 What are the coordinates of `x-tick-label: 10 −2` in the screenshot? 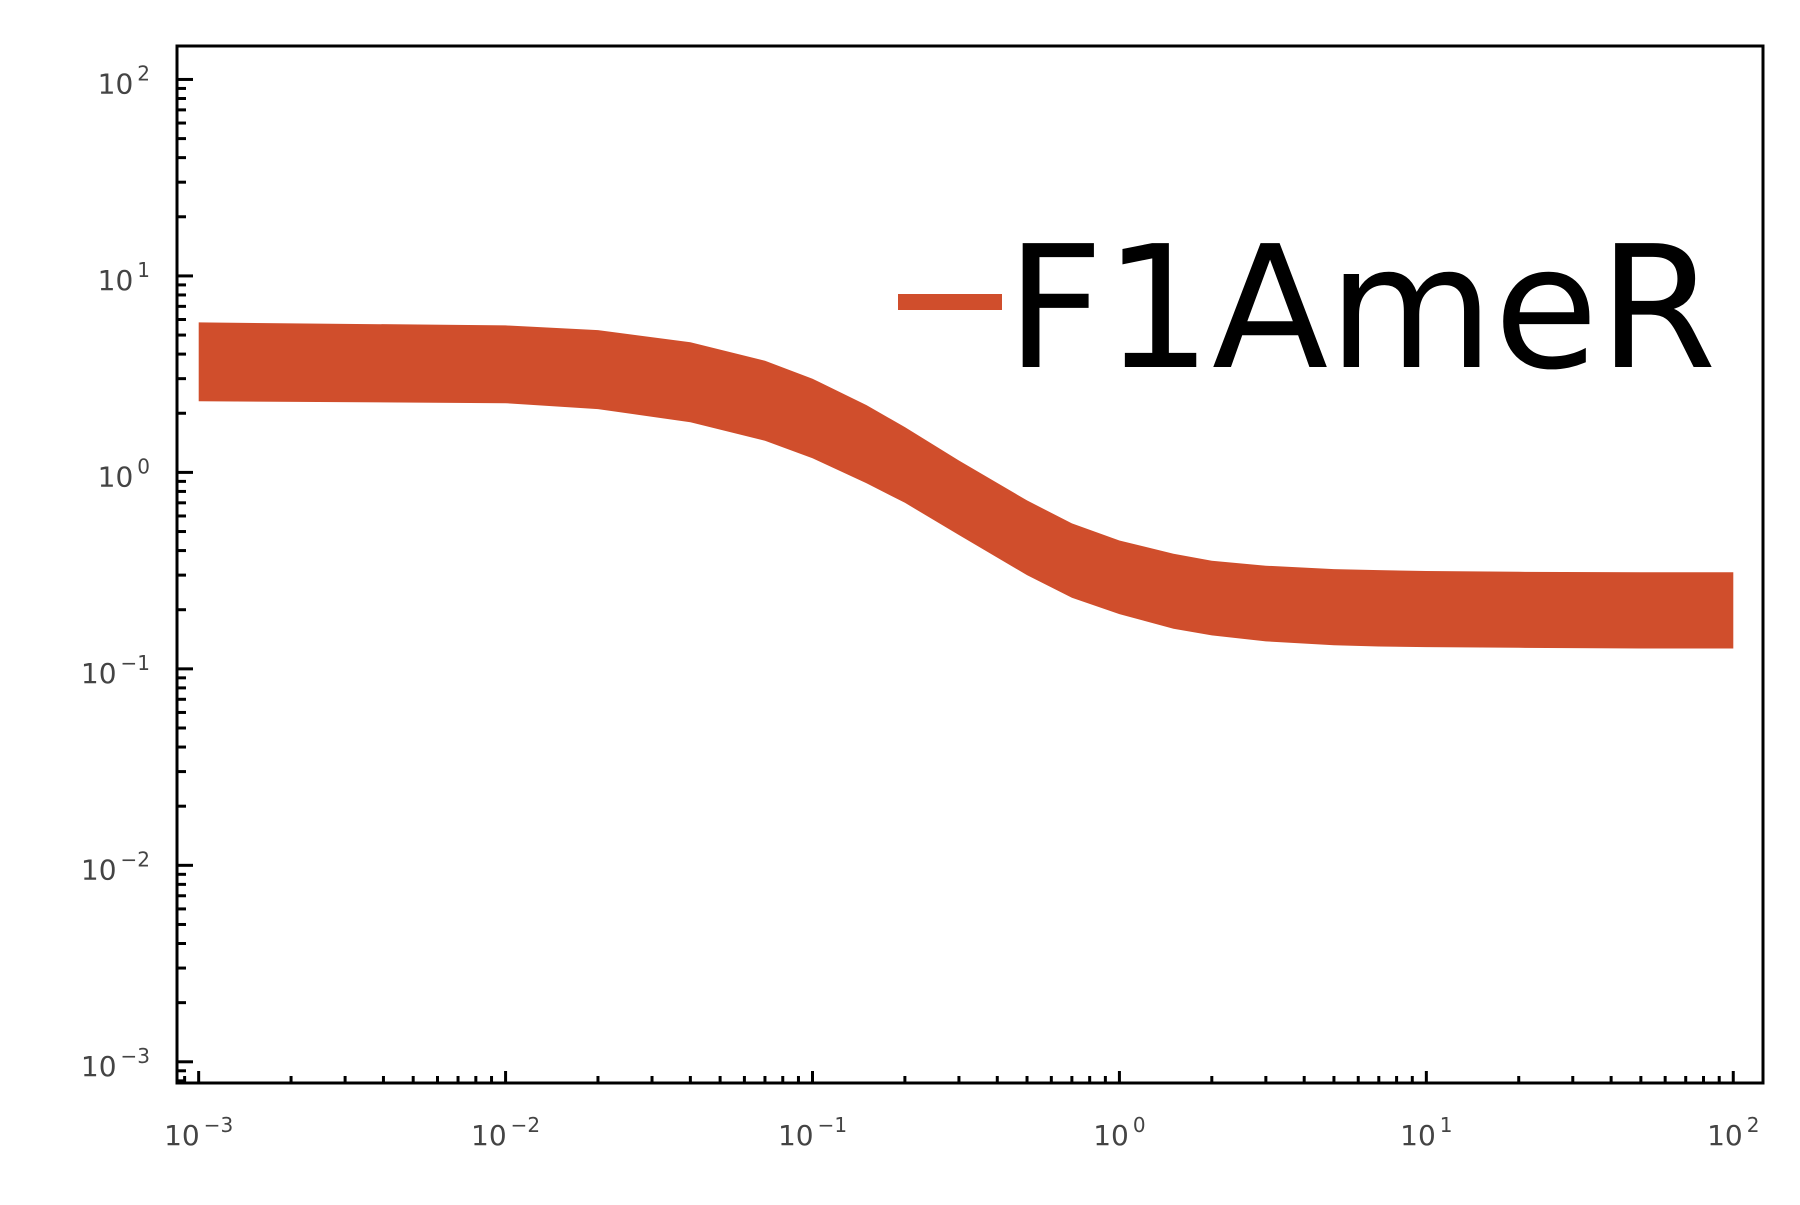 It's located at (505, 1132).